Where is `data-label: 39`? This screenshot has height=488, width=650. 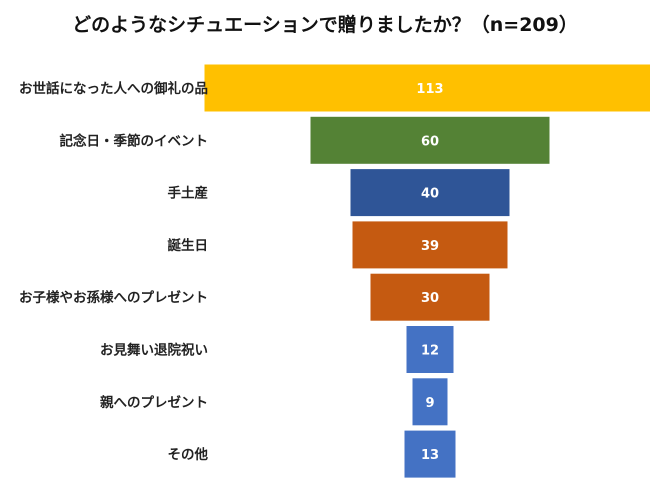
data-label: 39 is located at coordinates (430, 246).